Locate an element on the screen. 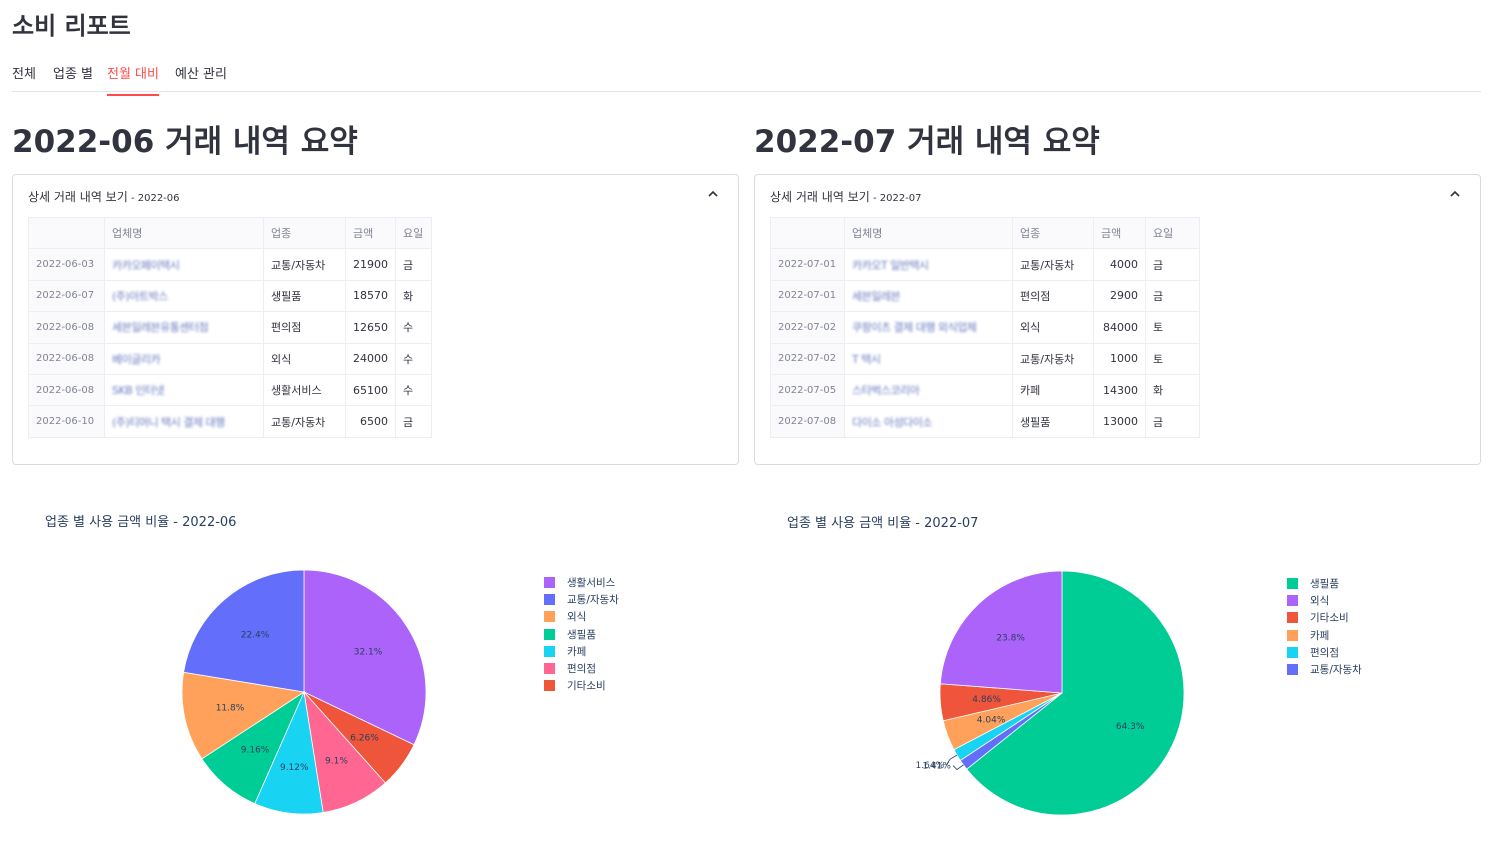 Image resolution: width=1492 pixels, height=853 pixels. row-amount: 84000 is located at coordinates (1119, 327).